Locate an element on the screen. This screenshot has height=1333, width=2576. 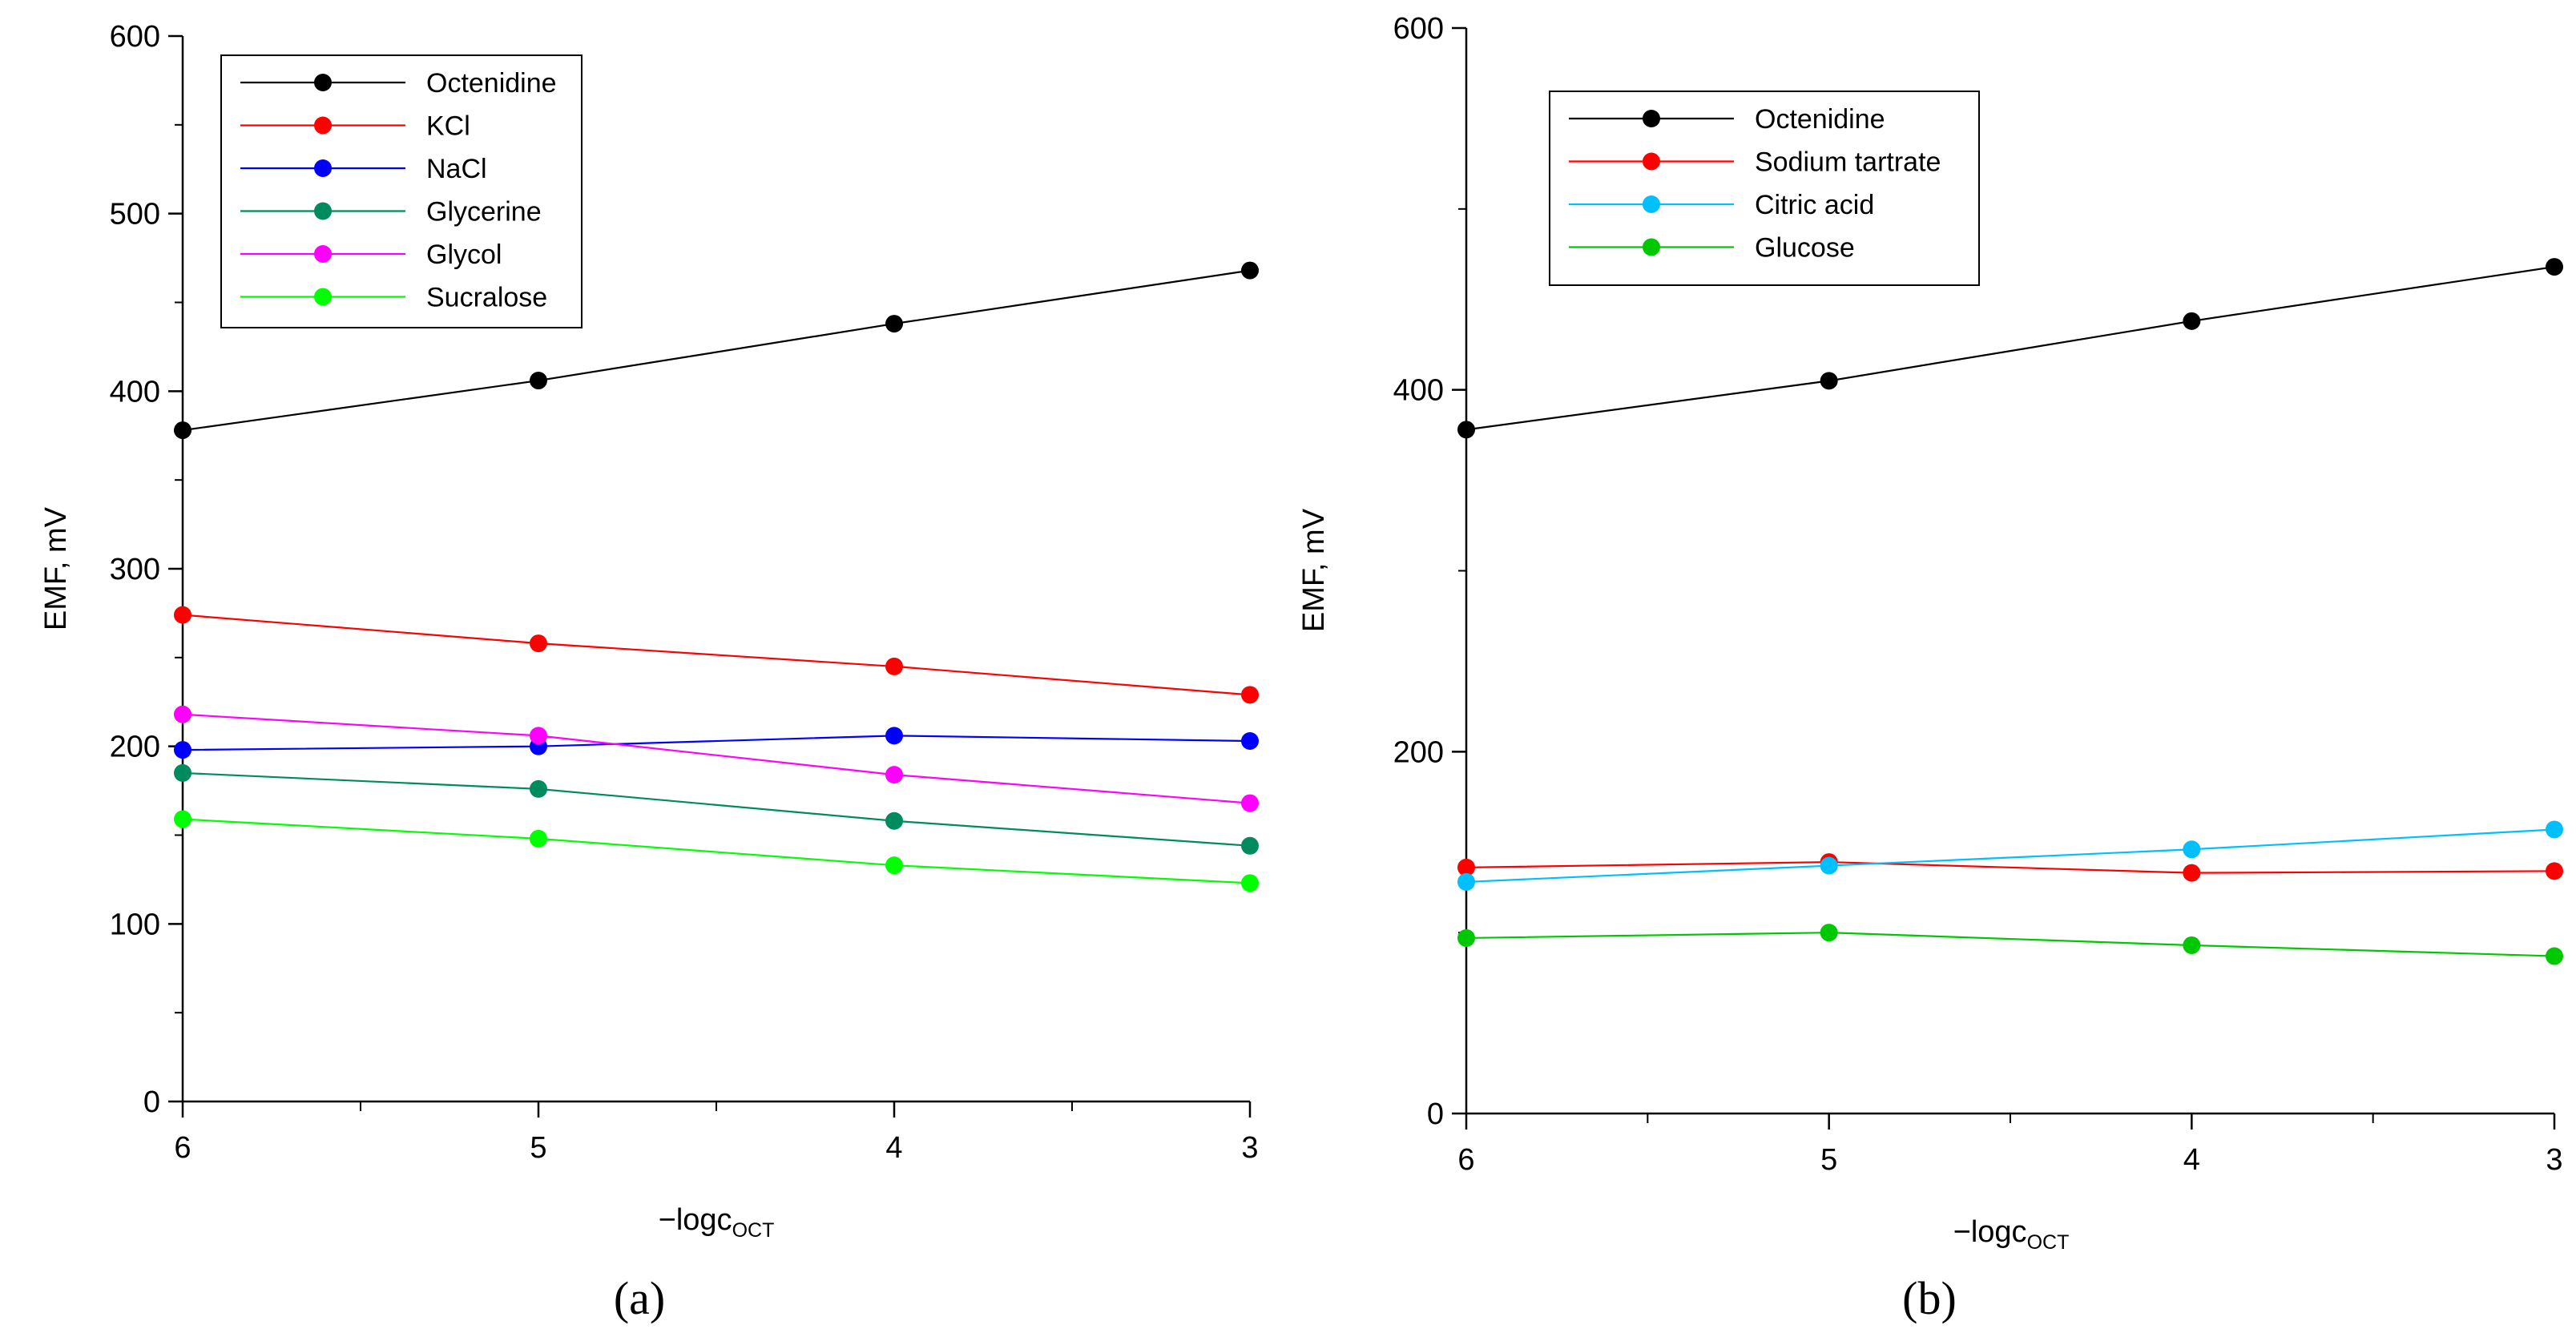
panel-label-b: (b) is located at coordinates (1929, 1298).